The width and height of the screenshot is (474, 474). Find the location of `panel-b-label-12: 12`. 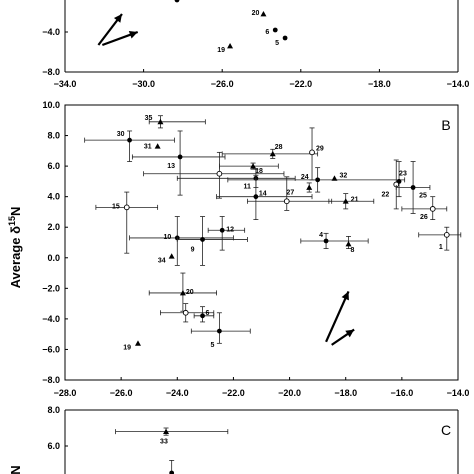

panel-b-label-12: 12 is located at coordinates (230, 229).